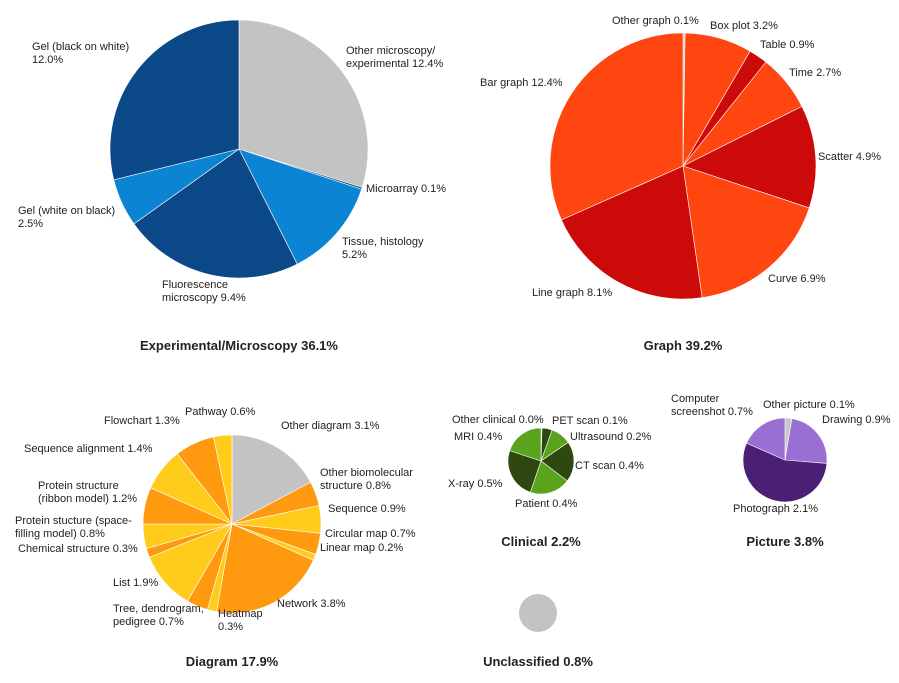  What do you see at coordinates (239, 345) in the screenshot?
I see `chart-title-experimental-microscopy-36-1: Experimental/Microscopy 36.1%` at bounding box center [239, 345].